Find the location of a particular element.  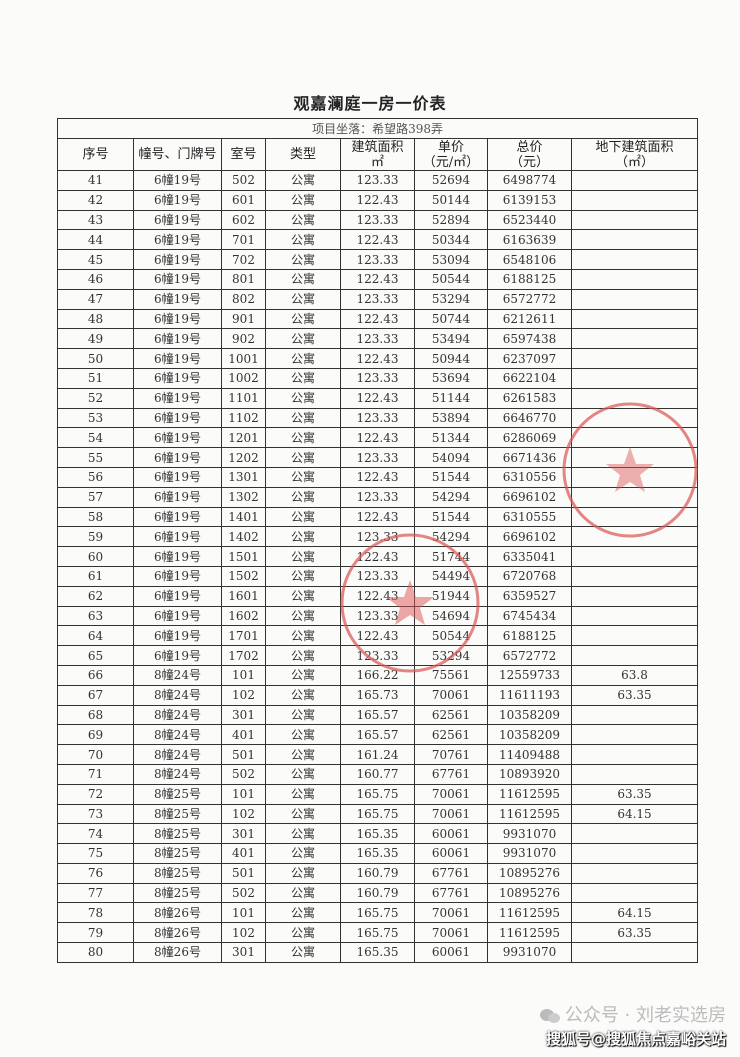

table-row: 44 6幢19号 701 公寓 122.43 50344 6163639 is located at coordinates (378, 240).